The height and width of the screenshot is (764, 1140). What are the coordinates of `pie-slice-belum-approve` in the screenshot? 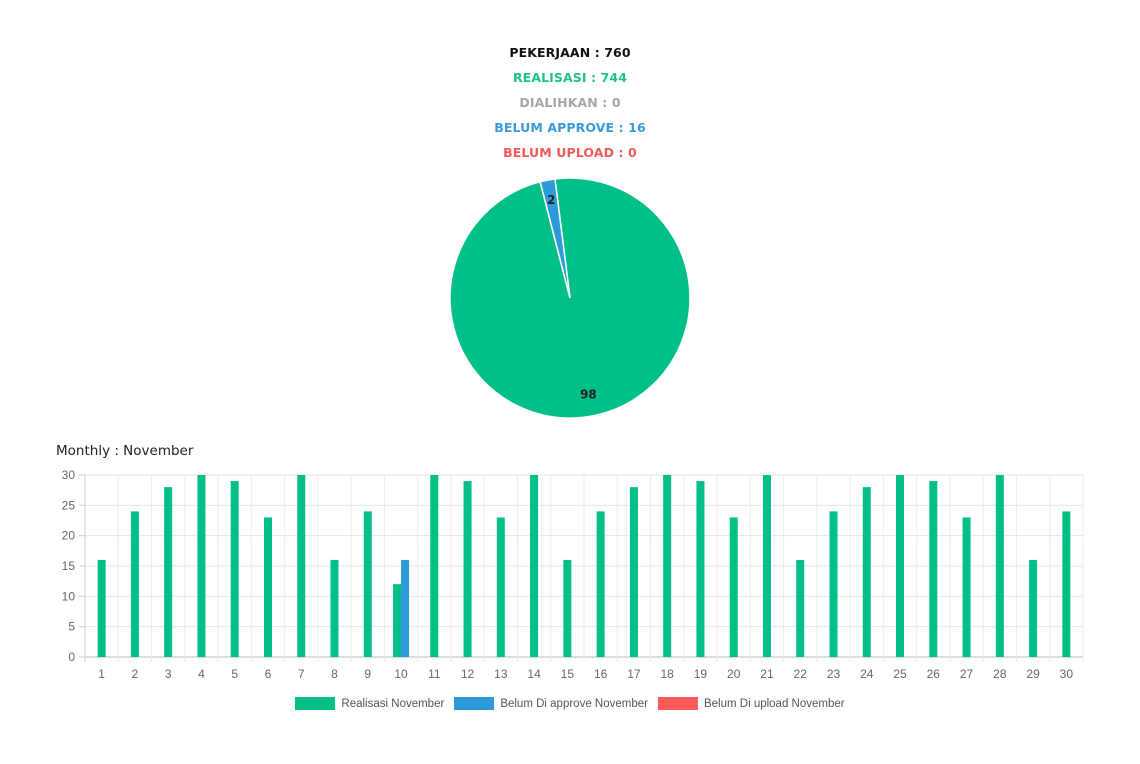 It's located at (555, 238).